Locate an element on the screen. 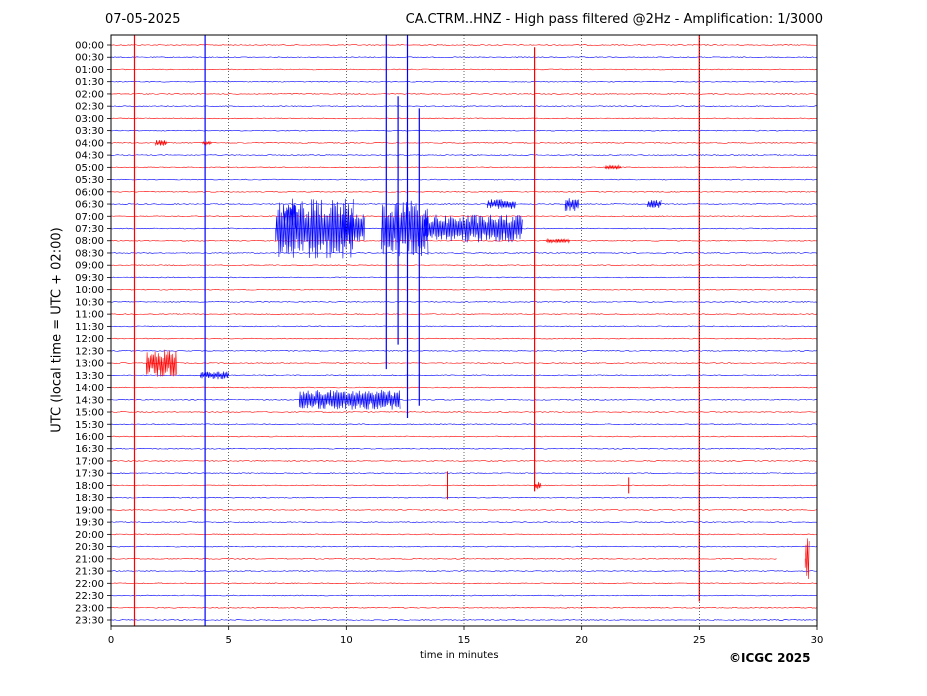 The height and width of the screenshot is (696, 927). y-tick-label: 13:00 is located at coordinates (89, 364).